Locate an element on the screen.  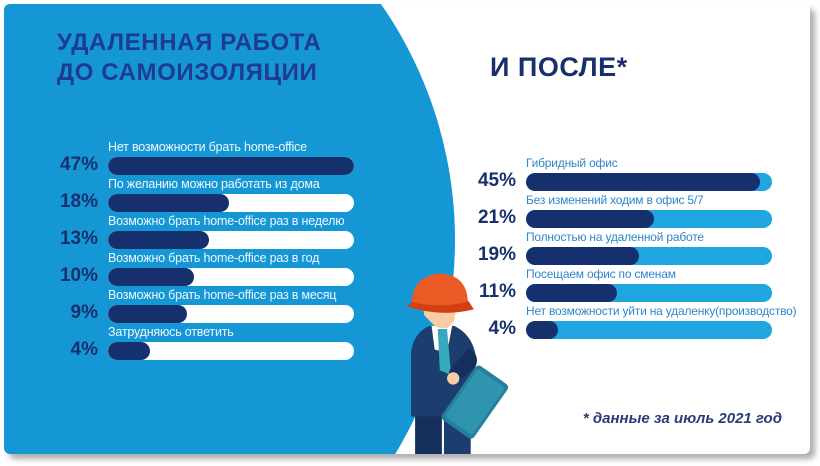
bar-row: 11% Посещаем офис по сменам is located at coordinates (620, 283).